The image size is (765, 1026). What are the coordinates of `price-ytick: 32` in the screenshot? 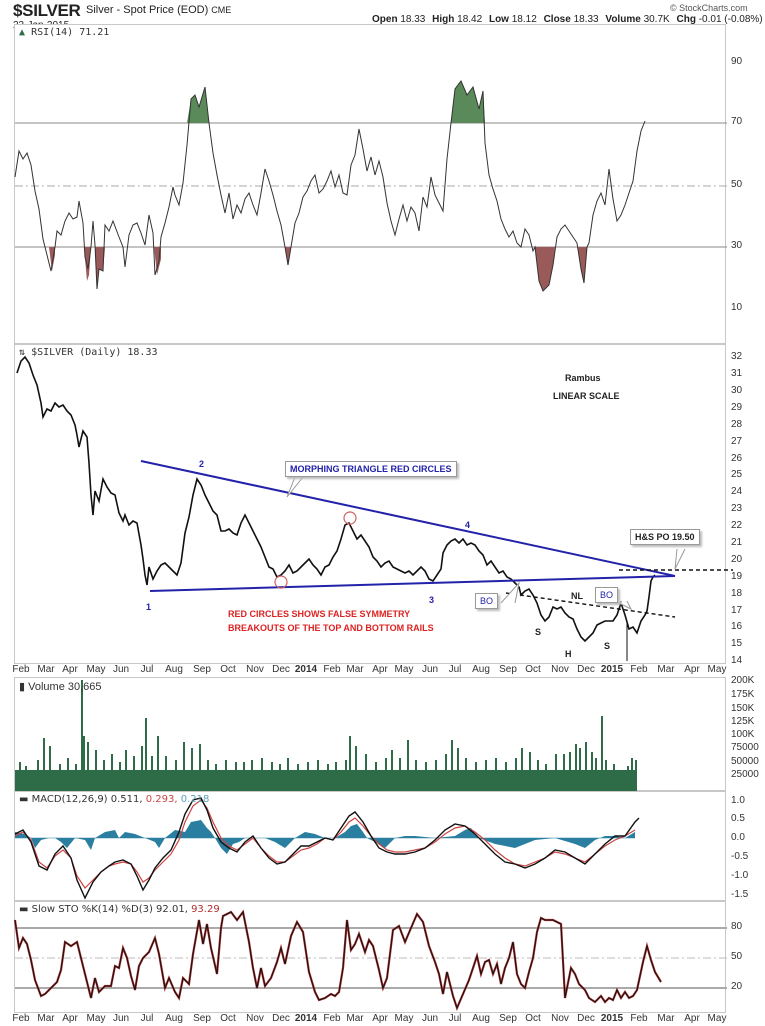 It's located at (737, 356).